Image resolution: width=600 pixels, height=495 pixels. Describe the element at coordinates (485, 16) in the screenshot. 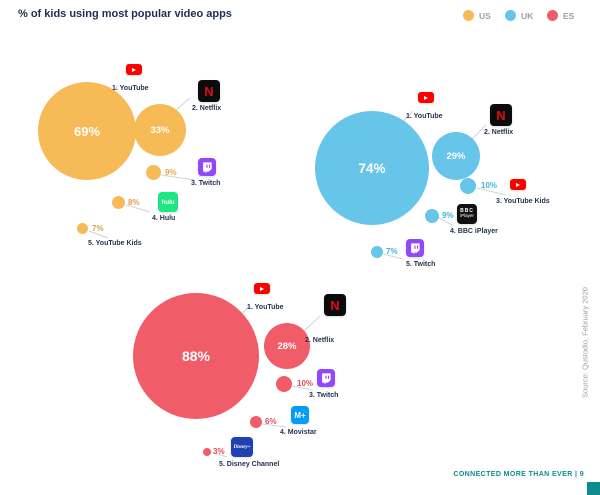

I see `legend-label-us: US` at that location.